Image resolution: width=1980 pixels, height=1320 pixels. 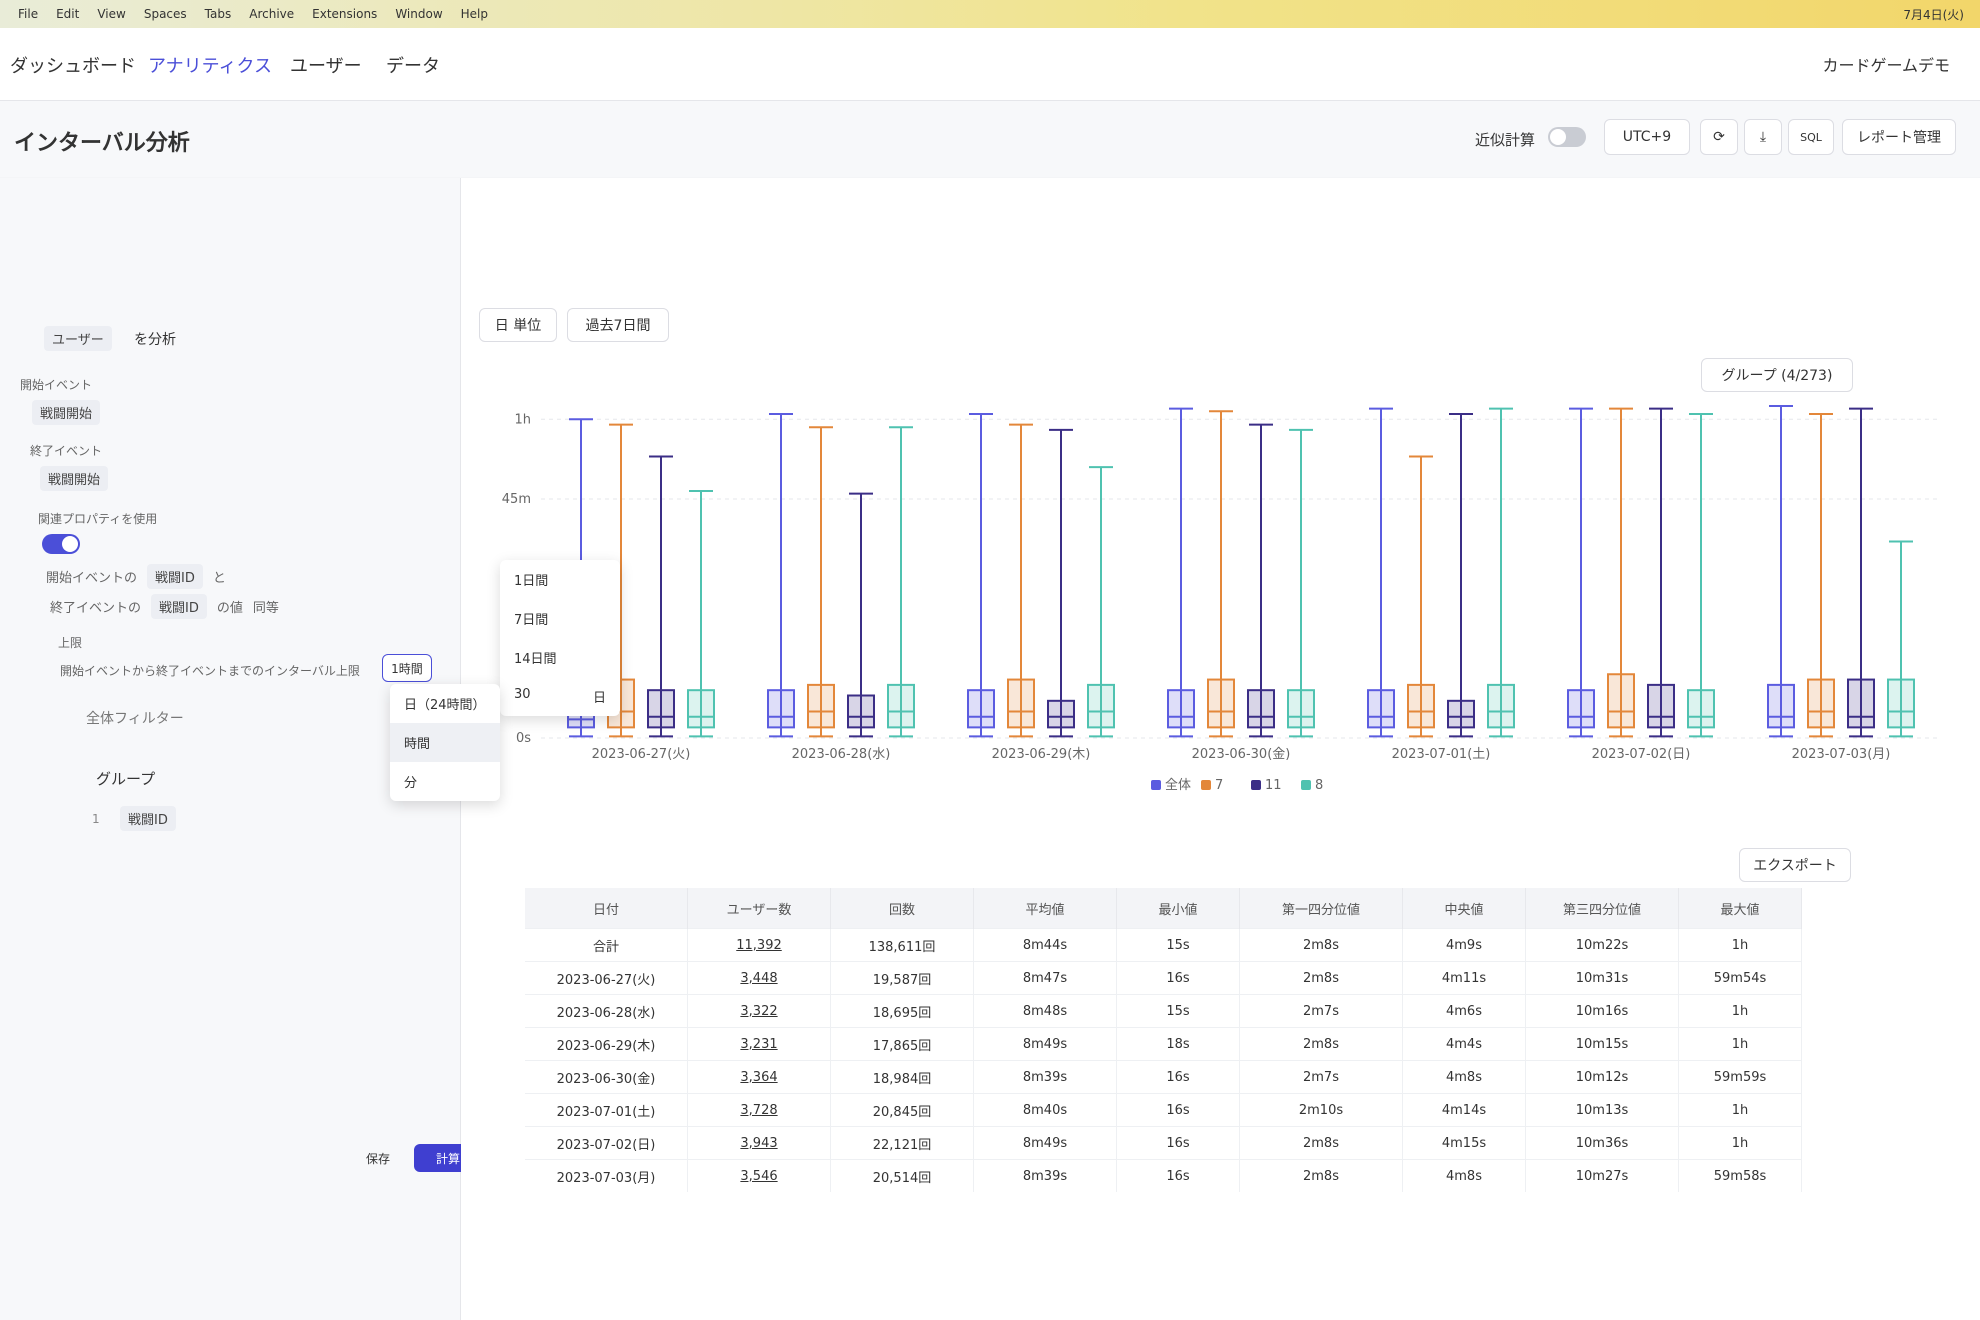 What do you see at coordinates (1602, 1044) in the screenshot?
I see `table-cell: 10m15s` at bounding box center [1602, 1044].